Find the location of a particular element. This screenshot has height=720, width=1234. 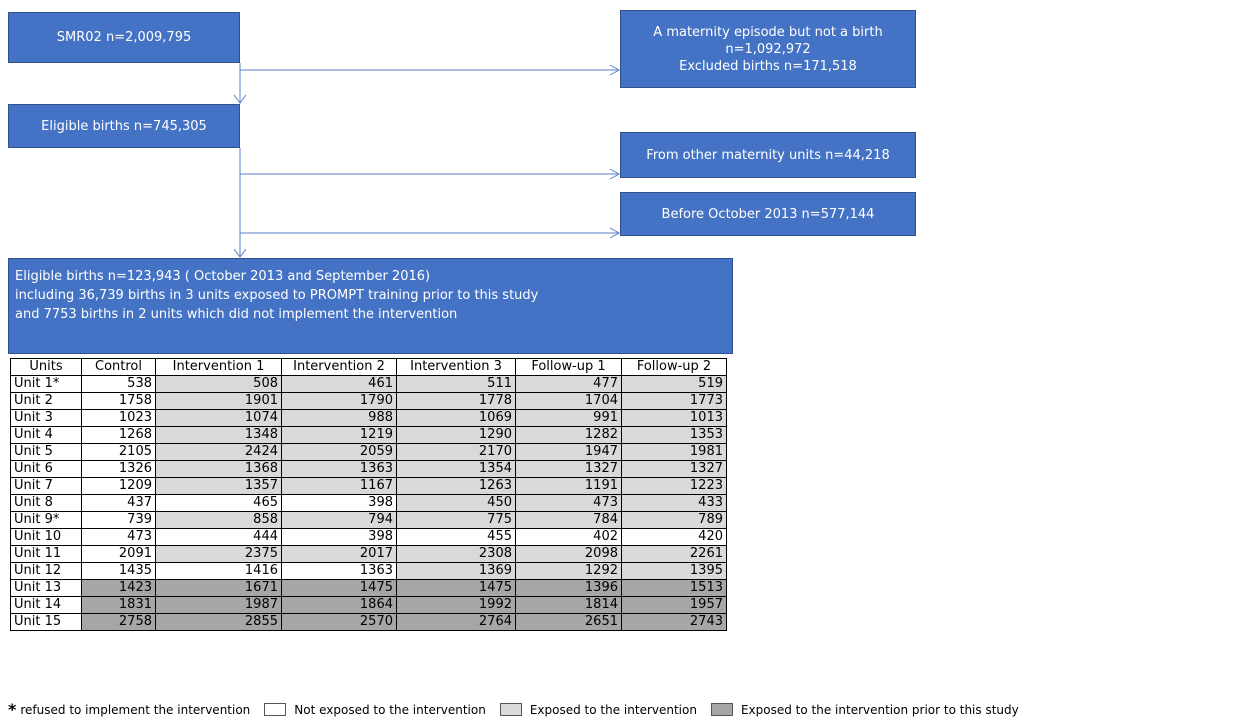

table-row: Unit 14 1831 1987 1864 1992 1814 1957 is located at coordinates (368, 605).